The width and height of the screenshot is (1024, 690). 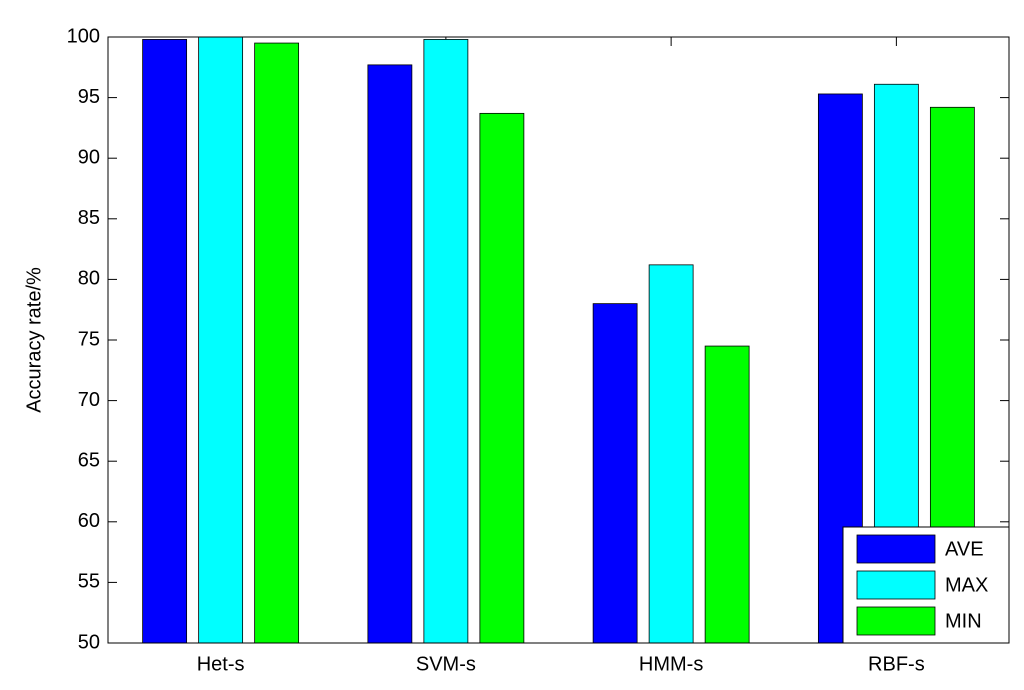 I want to click on legend-label: AVE, so click(x=964, y=549).